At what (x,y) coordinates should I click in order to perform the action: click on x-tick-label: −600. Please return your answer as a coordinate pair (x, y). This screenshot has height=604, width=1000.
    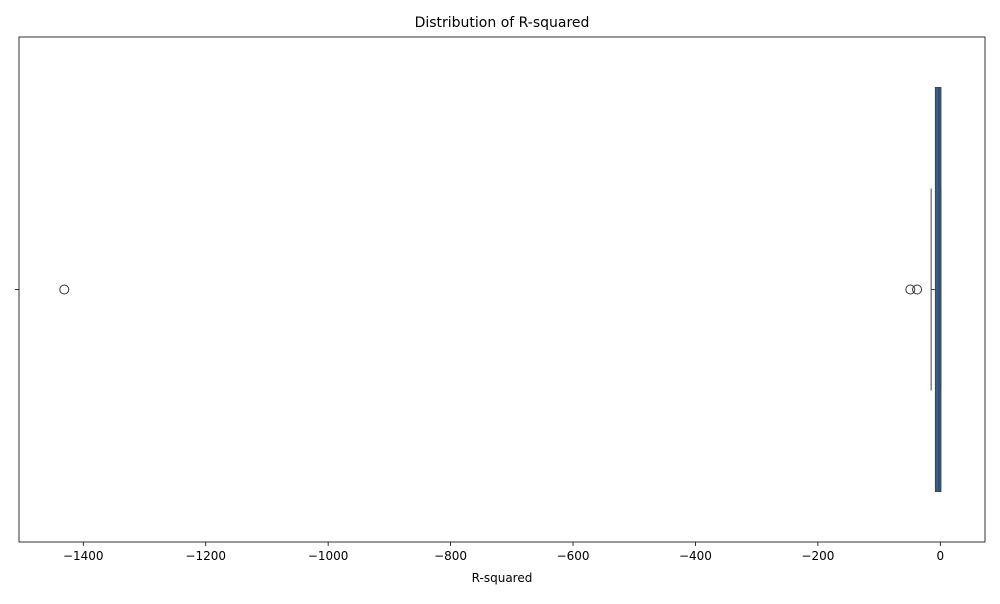
    Looking at the image, I should click on (573, 556).